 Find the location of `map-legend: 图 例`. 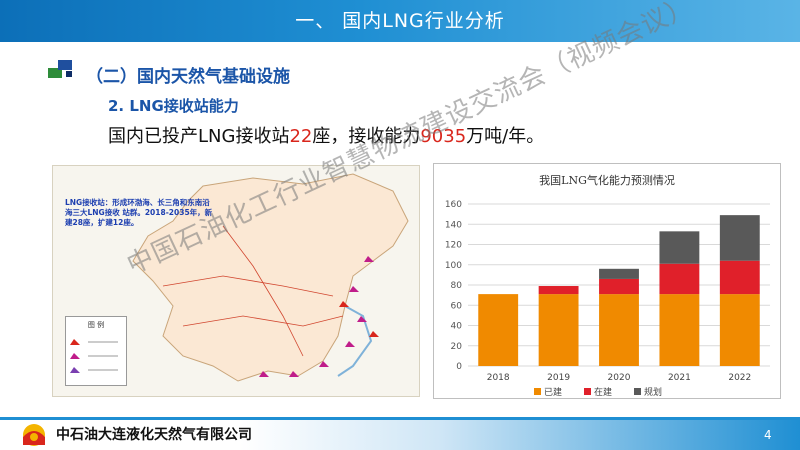

map-legend: 图 例 is located at coordinates (96, 351).